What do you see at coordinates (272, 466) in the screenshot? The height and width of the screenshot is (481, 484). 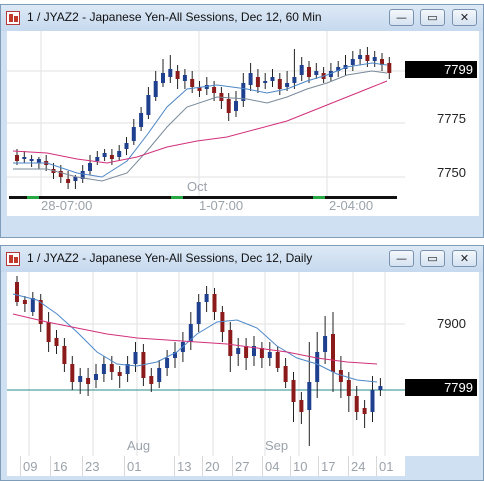 I see `date-label: 04` at bounding box center [272, 466].